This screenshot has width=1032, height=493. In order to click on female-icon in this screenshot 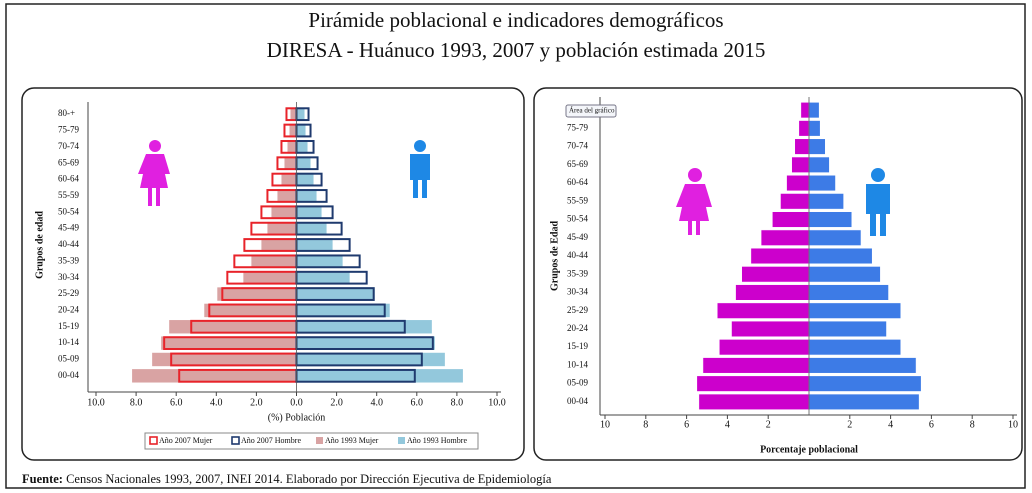, I will do `click(154, 173)`.